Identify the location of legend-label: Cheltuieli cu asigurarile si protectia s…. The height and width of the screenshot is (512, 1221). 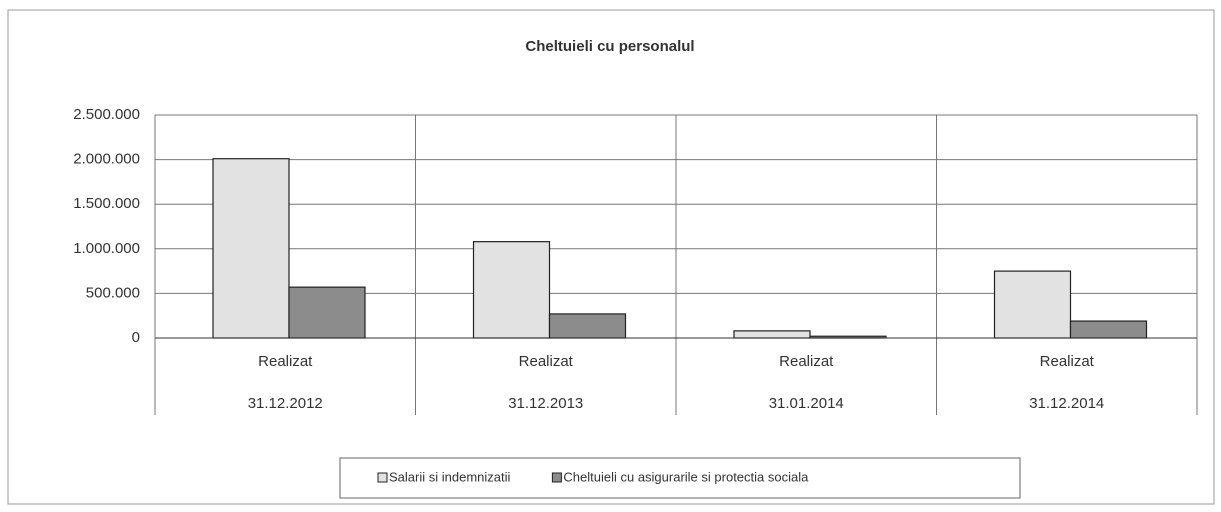
(686, 476).